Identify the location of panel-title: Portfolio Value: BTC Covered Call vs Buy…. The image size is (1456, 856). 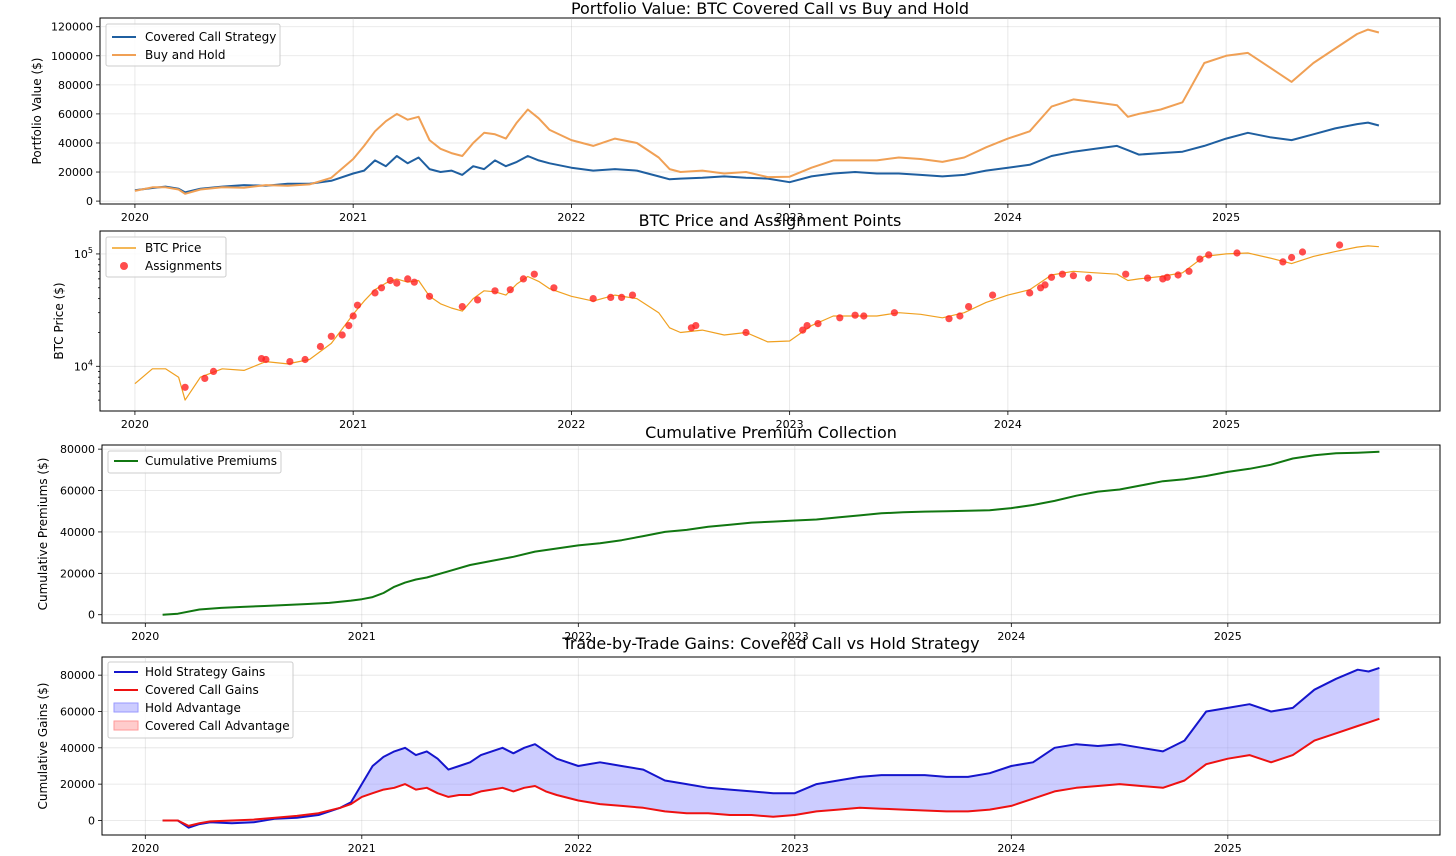
(770, 9).